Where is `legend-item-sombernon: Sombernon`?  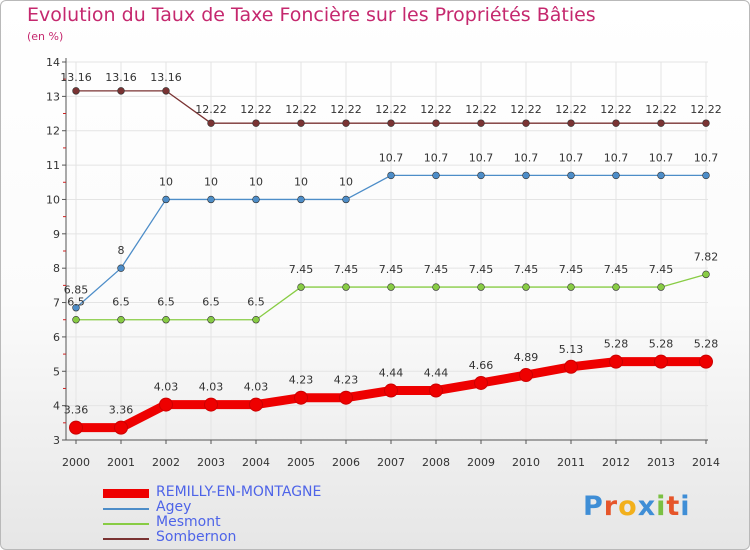
legend-item-sombernon: Sombernon is located at coordinates (253, 537).